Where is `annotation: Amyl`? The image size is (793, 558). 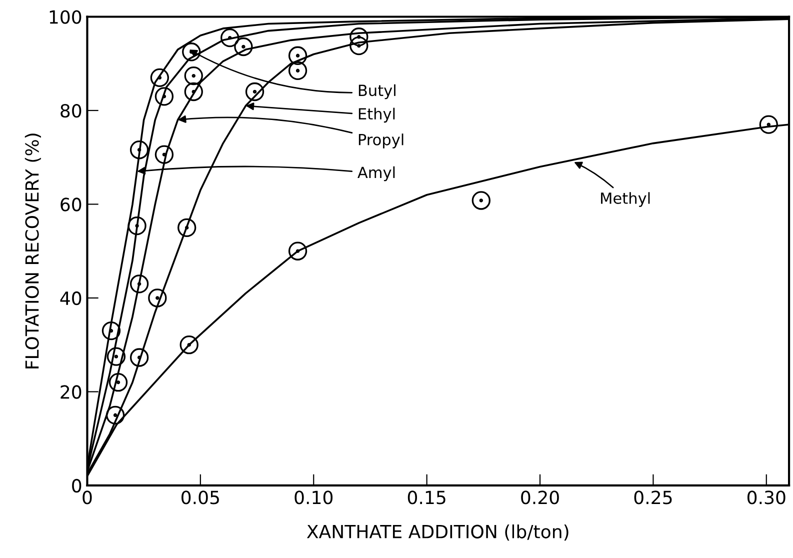 annotation: Amyl is located at coordinates (376, 174).